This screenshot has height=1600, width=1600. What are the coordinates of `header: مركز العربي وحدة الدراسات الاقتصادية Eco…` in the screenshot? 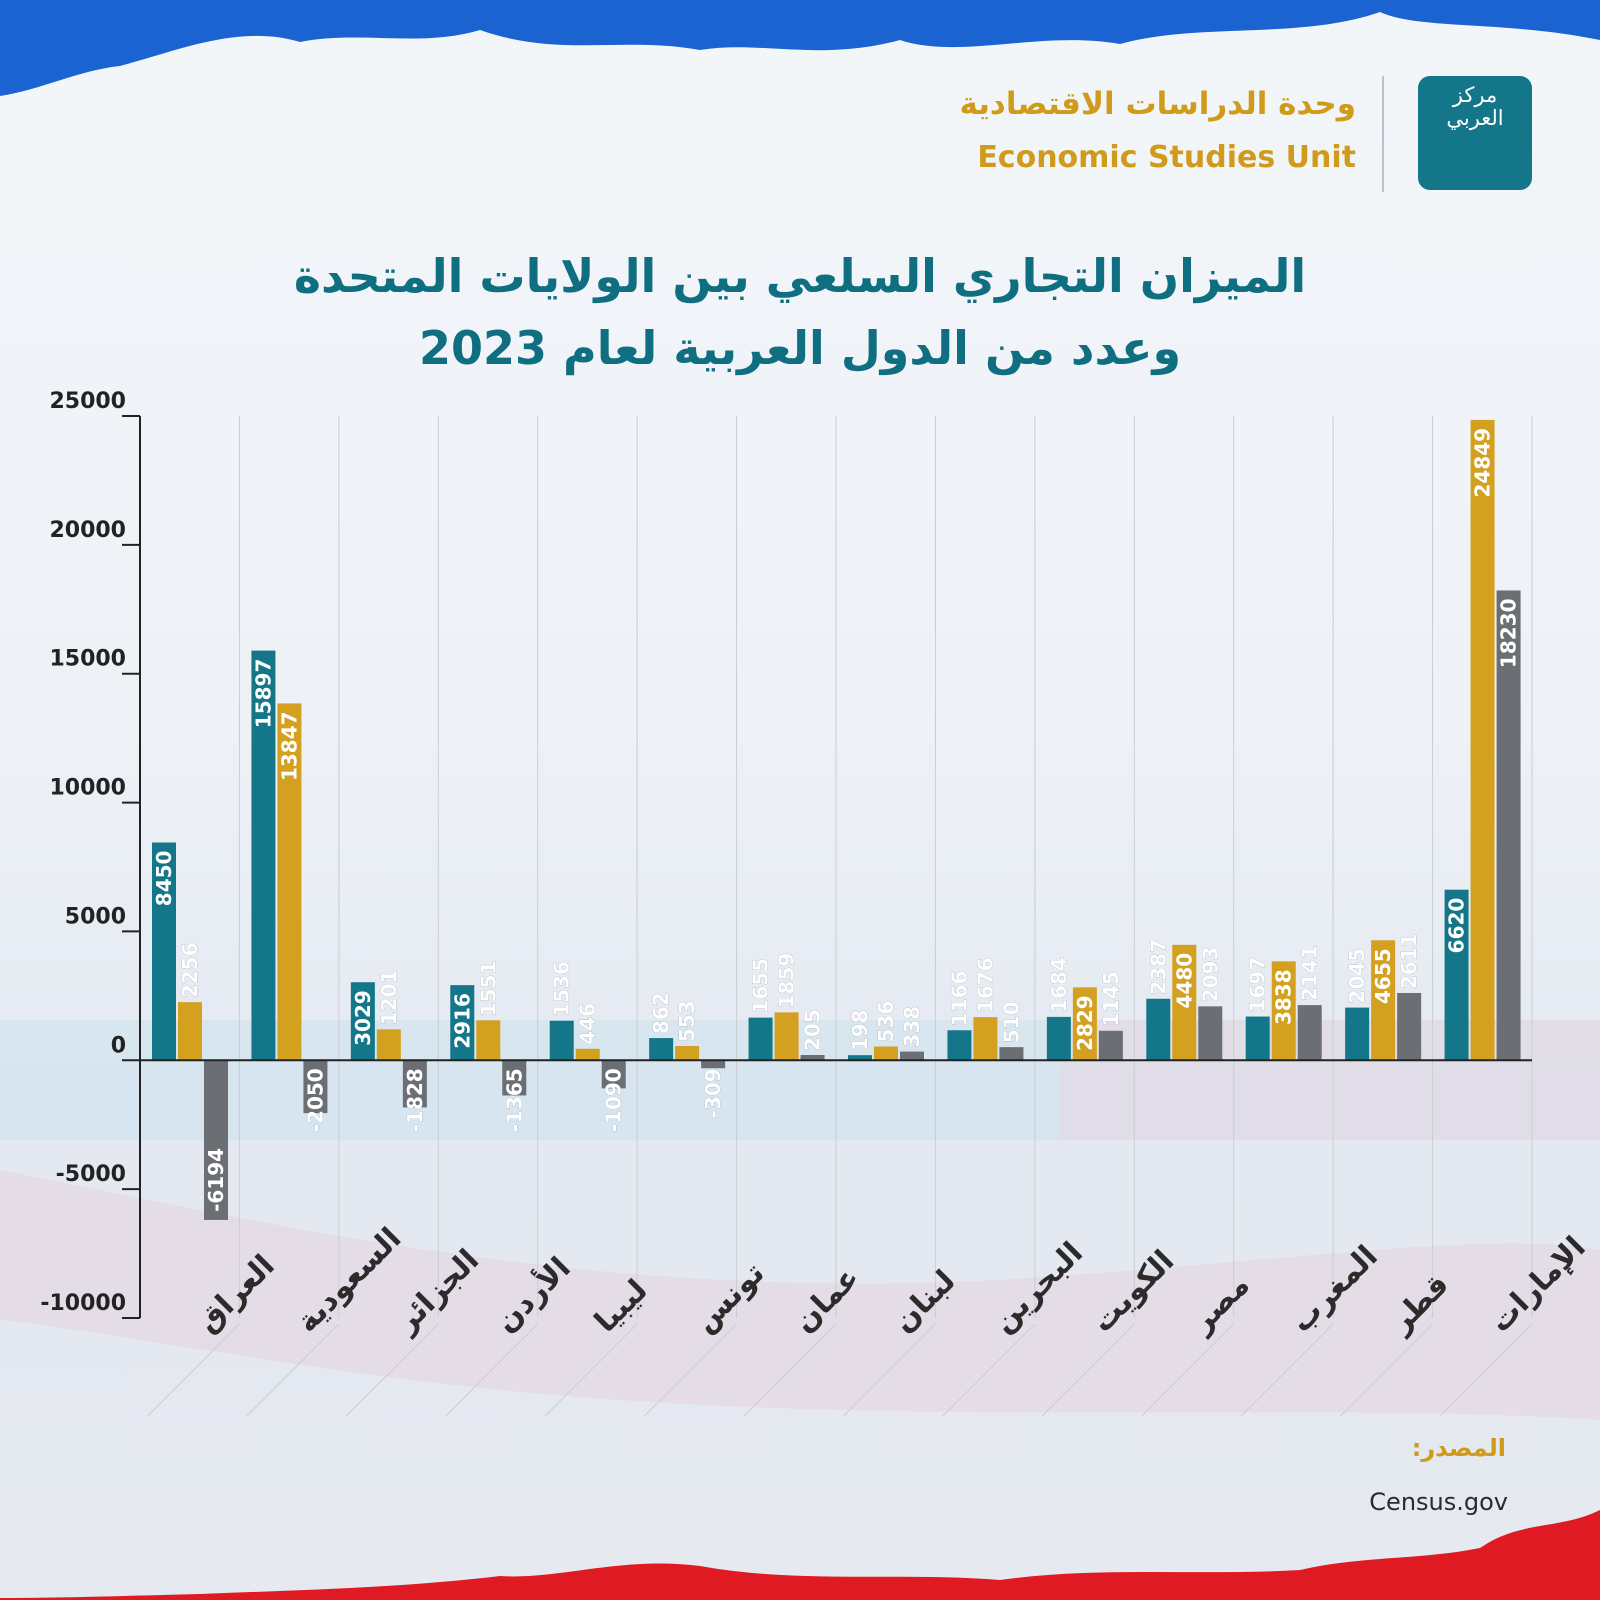 It's located at (1212, 135).